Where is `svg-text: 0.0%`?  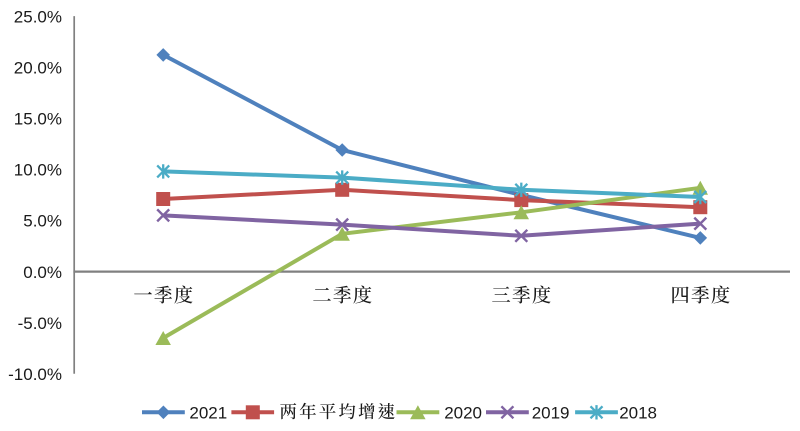 svg-text: 0.0% is located at coordinates (42, 272).